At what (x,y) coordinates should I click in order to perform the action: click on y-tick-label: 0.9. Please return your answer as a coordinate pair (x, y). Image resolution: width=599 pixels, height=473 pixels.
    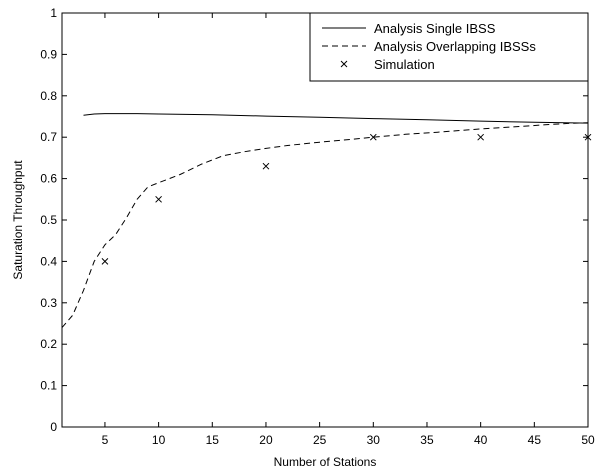
    Looking at the image, I should click on (48, 54).